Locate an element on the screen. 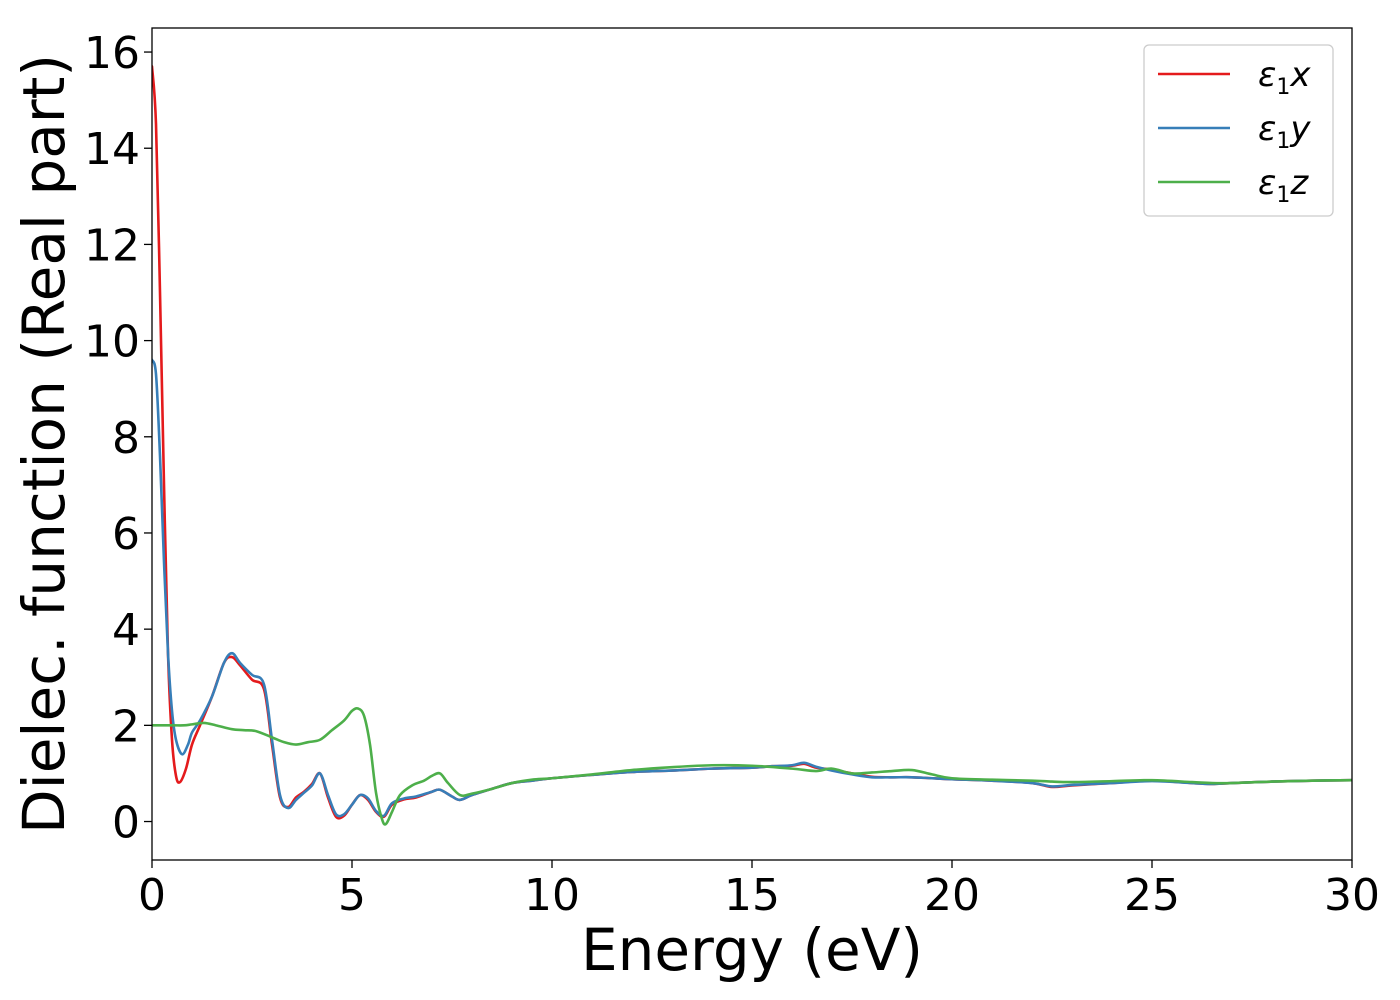  legend-label-z: ε1z is located at coordinates (1283, 185).